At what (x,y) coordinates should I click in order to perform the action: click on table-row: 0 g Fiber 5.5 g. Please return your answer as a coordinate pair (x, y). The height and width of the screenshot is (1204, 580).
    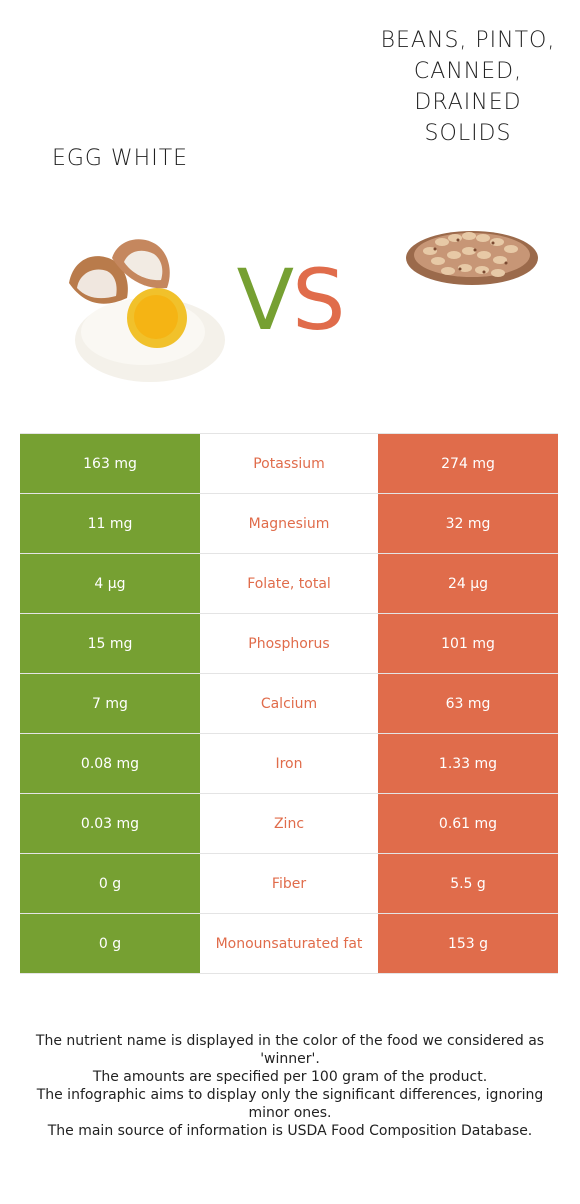
    Looking at the image, I should click on (289, 884).